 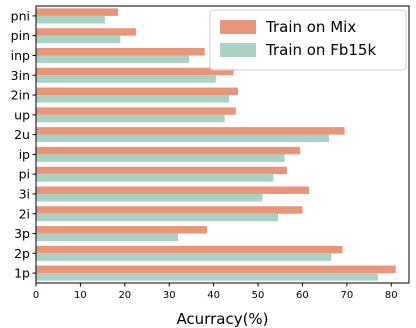 I want to click on x-axis-ticks: 0 10 20 30 40 50 60 70 80, so click(x=215, y=292).